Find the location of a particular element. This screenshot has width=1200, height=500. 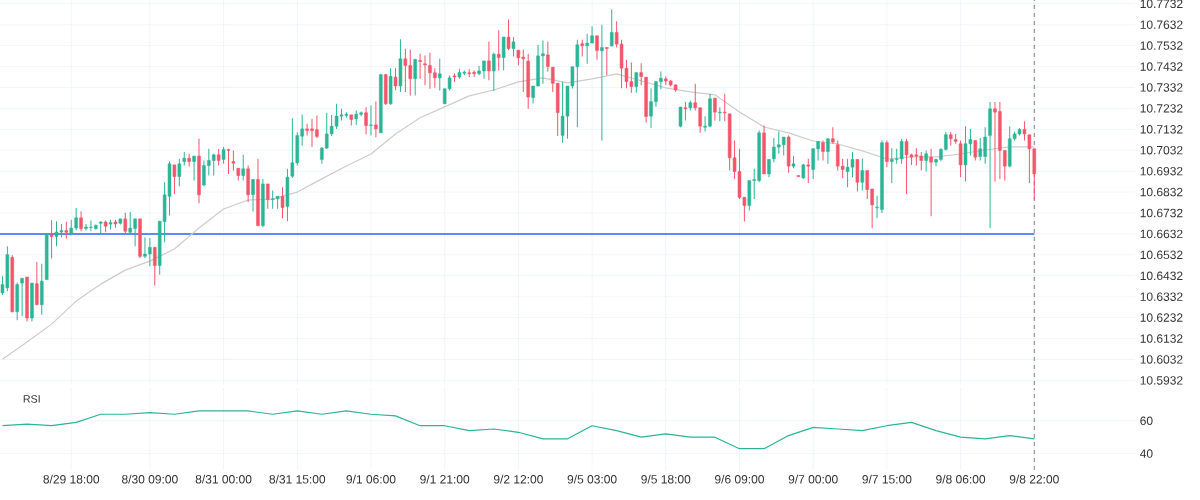

y-tick-label: 10.6932 is located at coordinates (1161, 171).